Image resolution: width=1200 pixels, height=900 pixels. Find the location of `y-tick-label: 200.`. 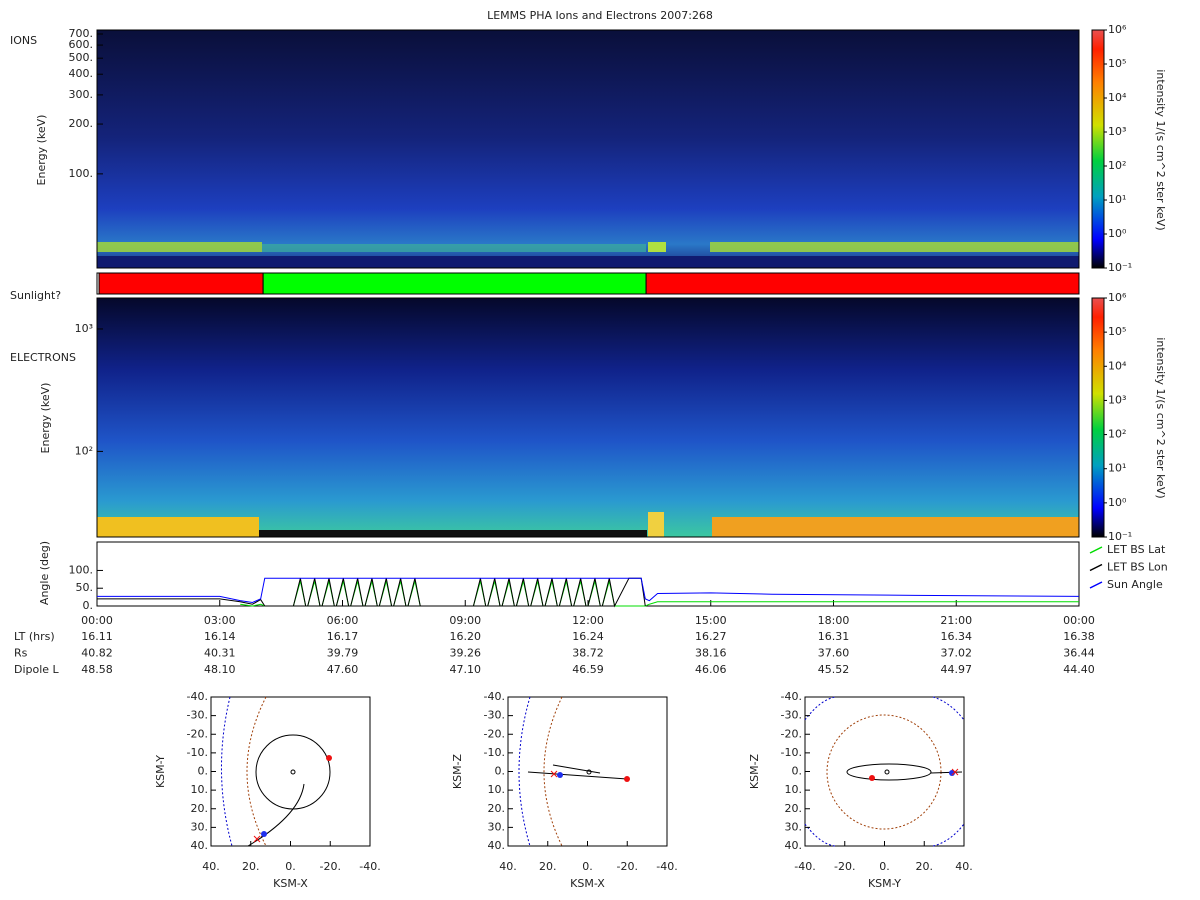

y-tick-label: 200. is located at coordinates (81, 123).